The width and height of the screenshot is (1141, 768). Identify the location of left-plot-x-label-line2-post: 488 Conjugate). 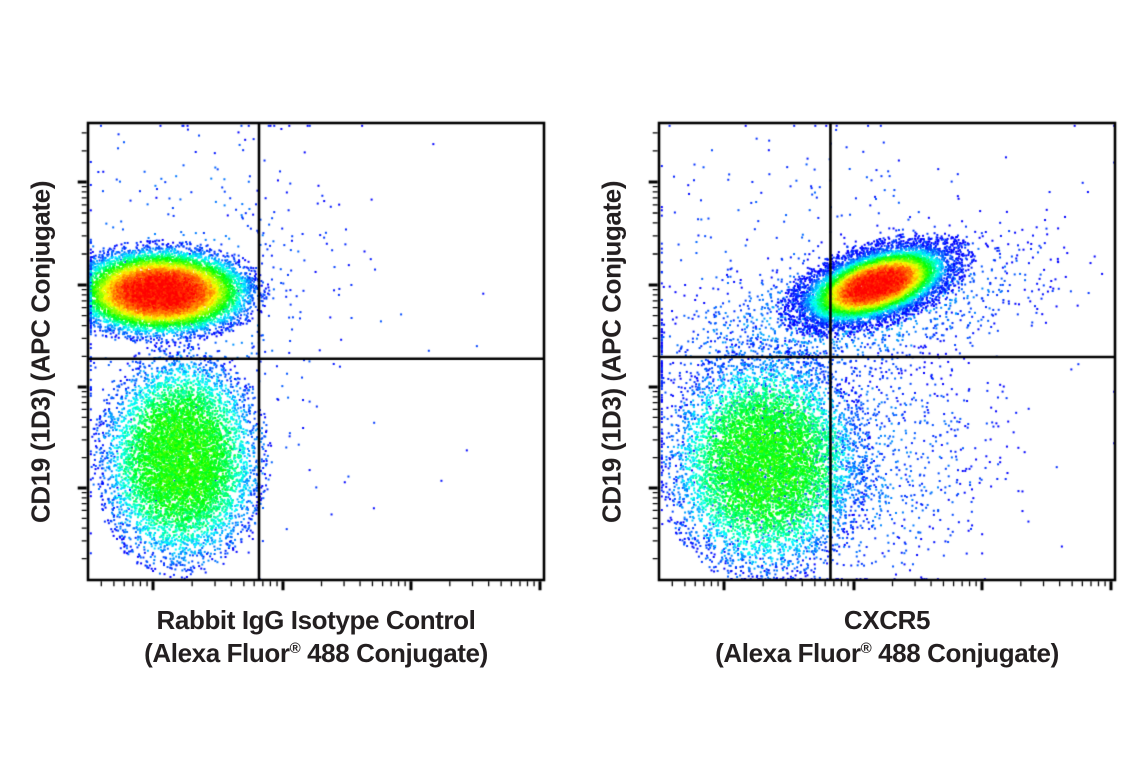
(394, 653).